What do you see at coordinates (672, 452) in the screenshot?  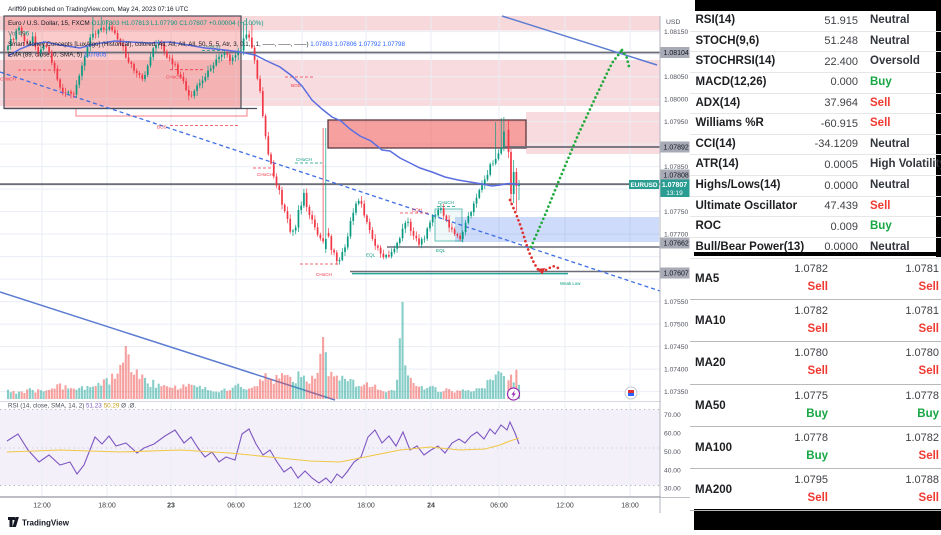 I see `svg-text: 50.00` at bounding box center [672, 452].